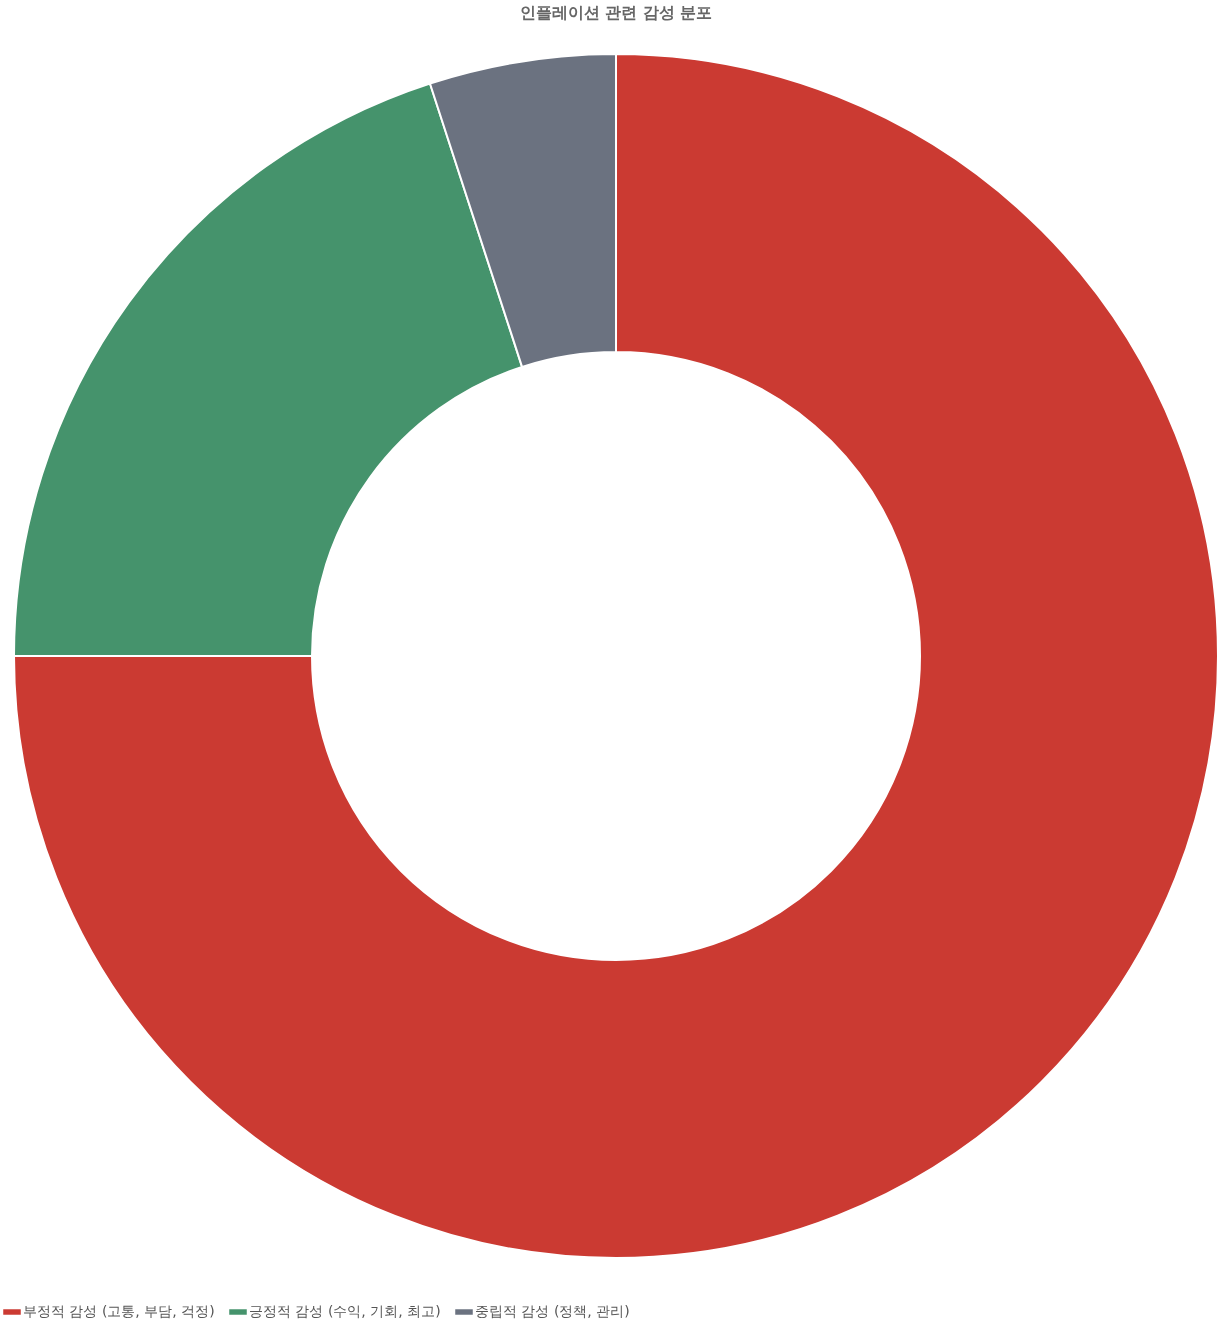 The height and width of the screenshot is (1324, 1232). I want to click on legend-label: 중립적 감성 (정책, 관리), so click(552, 1311).